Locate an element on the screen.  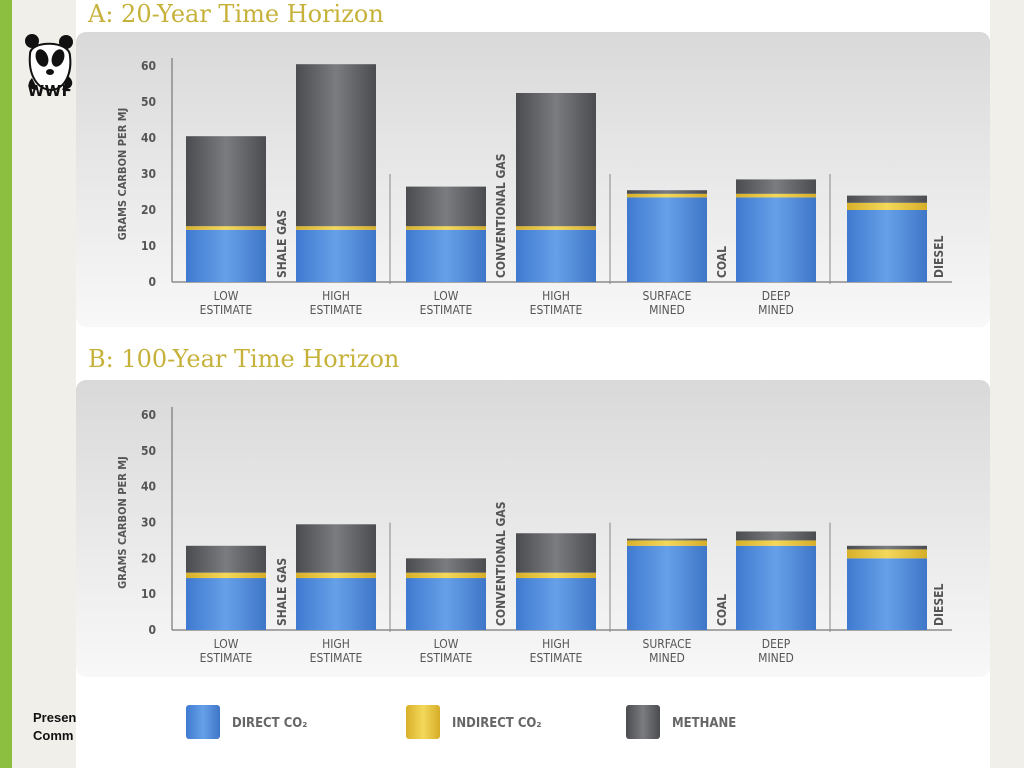
legend-swatch-methane is located at coordinates (643, 722).